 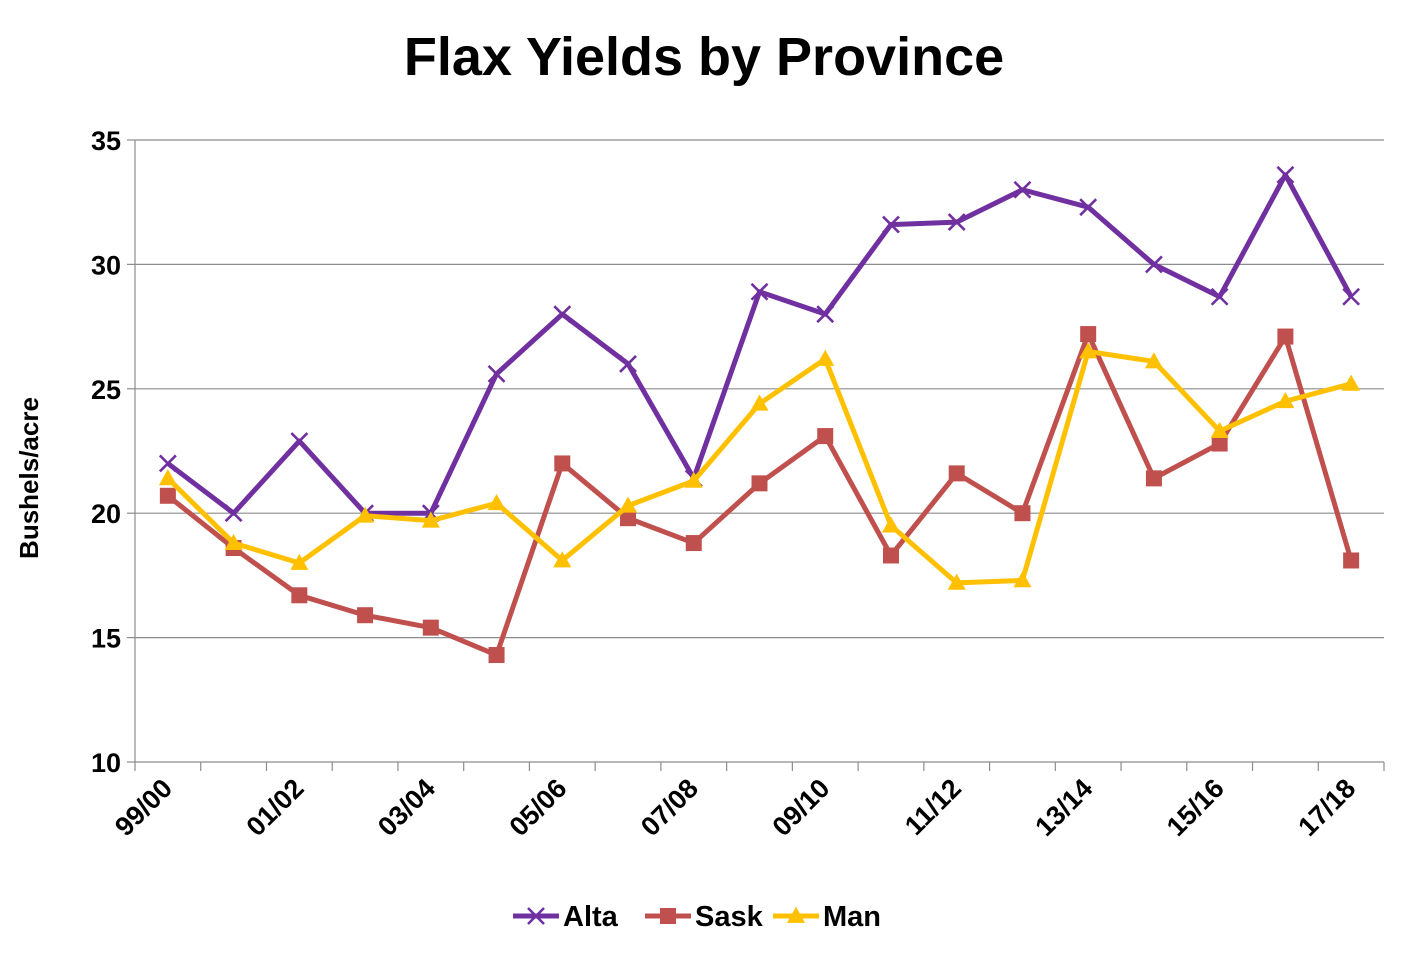 I want to click on y-tick-label: 10, so click(x=106, y=763).